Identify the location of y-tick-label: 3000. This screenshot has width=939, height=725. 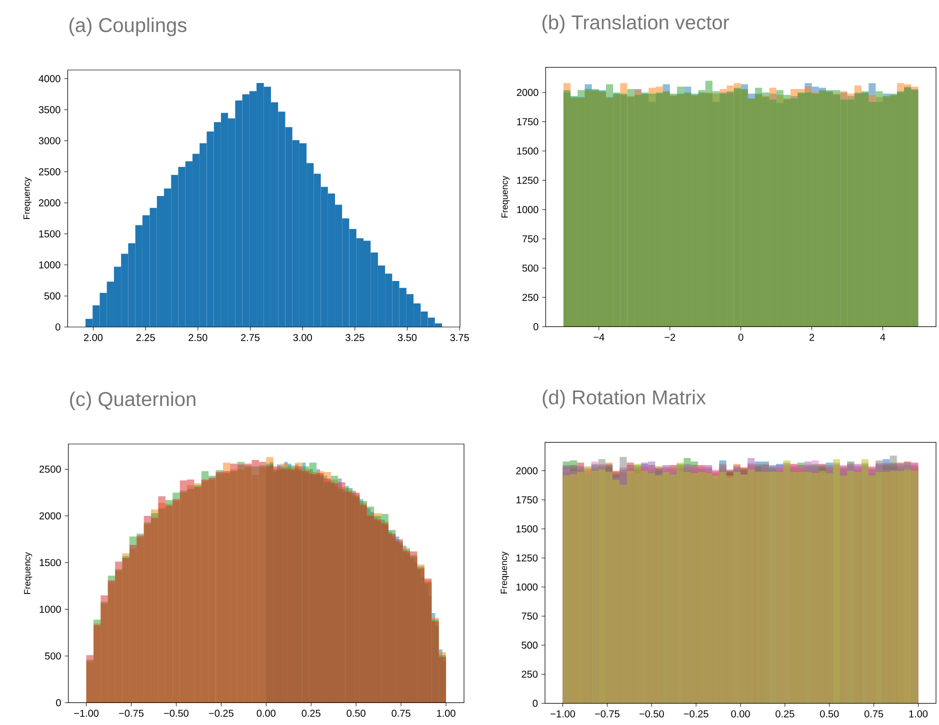
(49, 140).